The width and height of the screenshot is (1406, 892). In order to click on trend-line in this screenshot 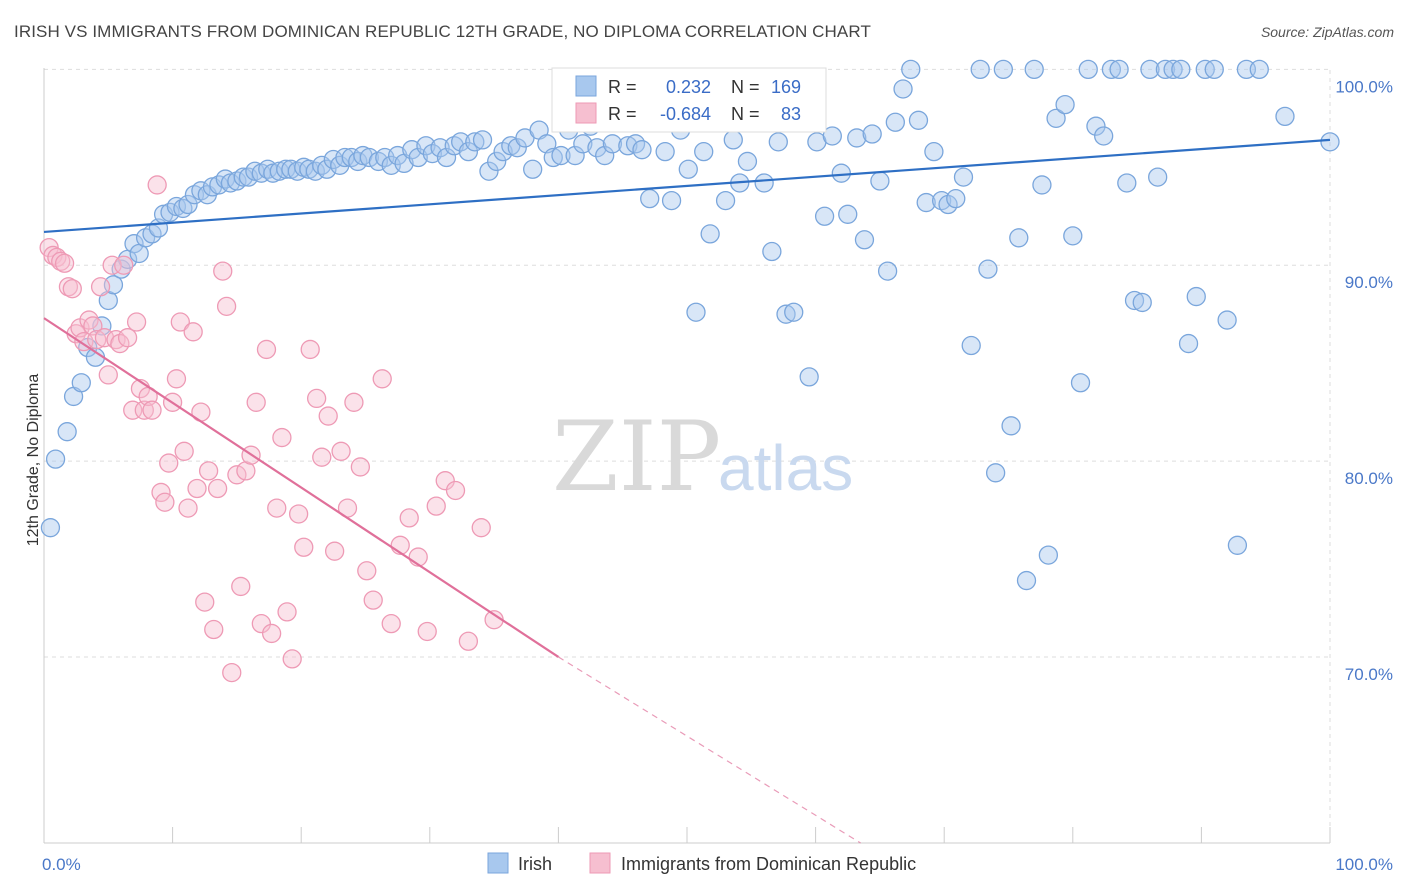, I will do `click(301, 487)`.